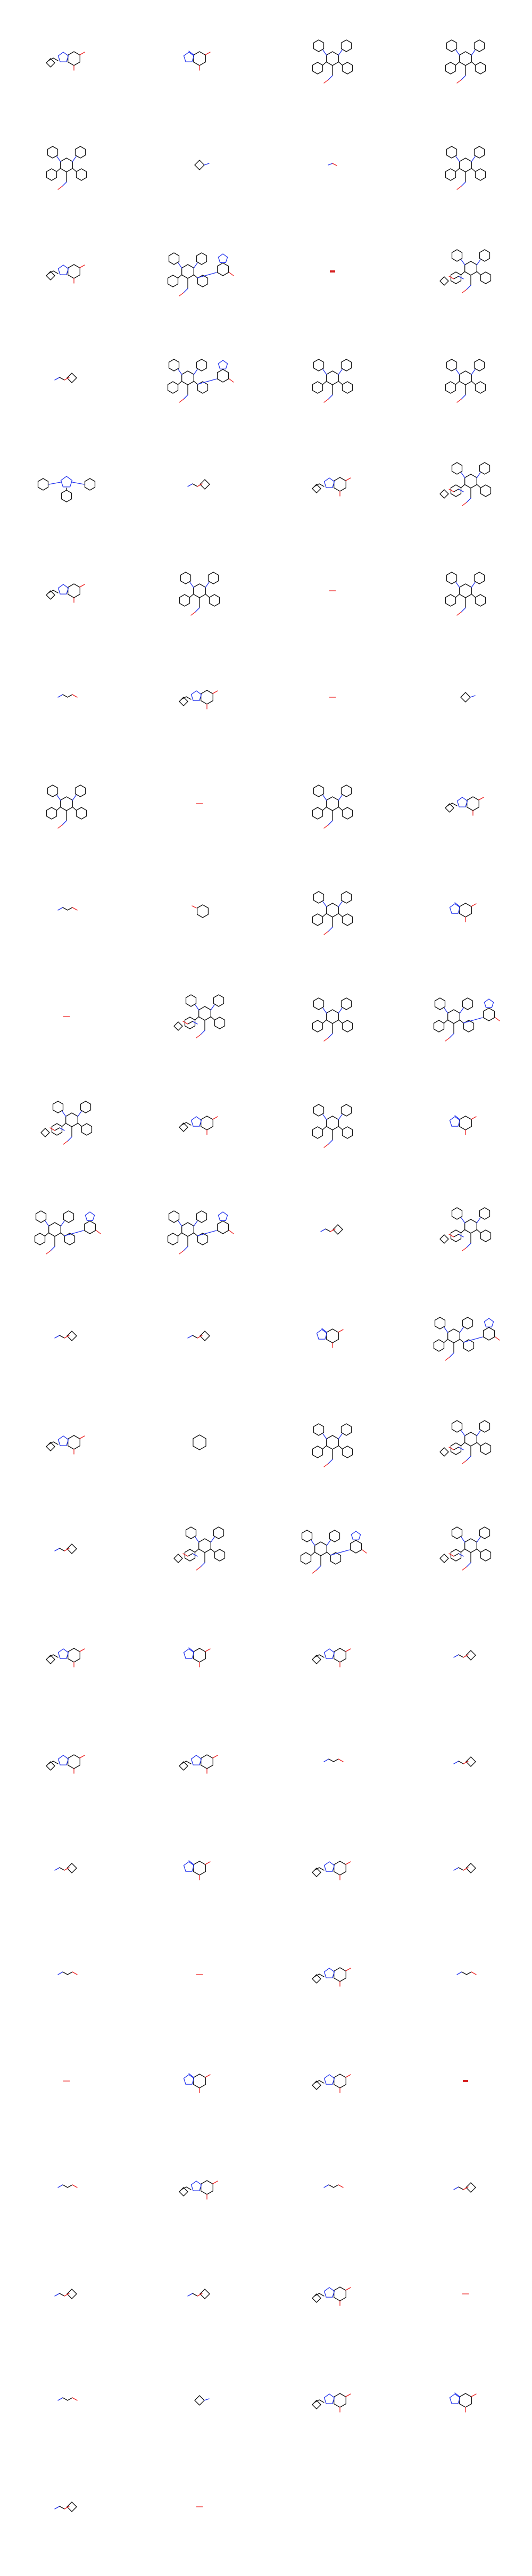 This screenshot has width=532, height=2576. I want to click on molecule-triphenyl, so click(66, 489).